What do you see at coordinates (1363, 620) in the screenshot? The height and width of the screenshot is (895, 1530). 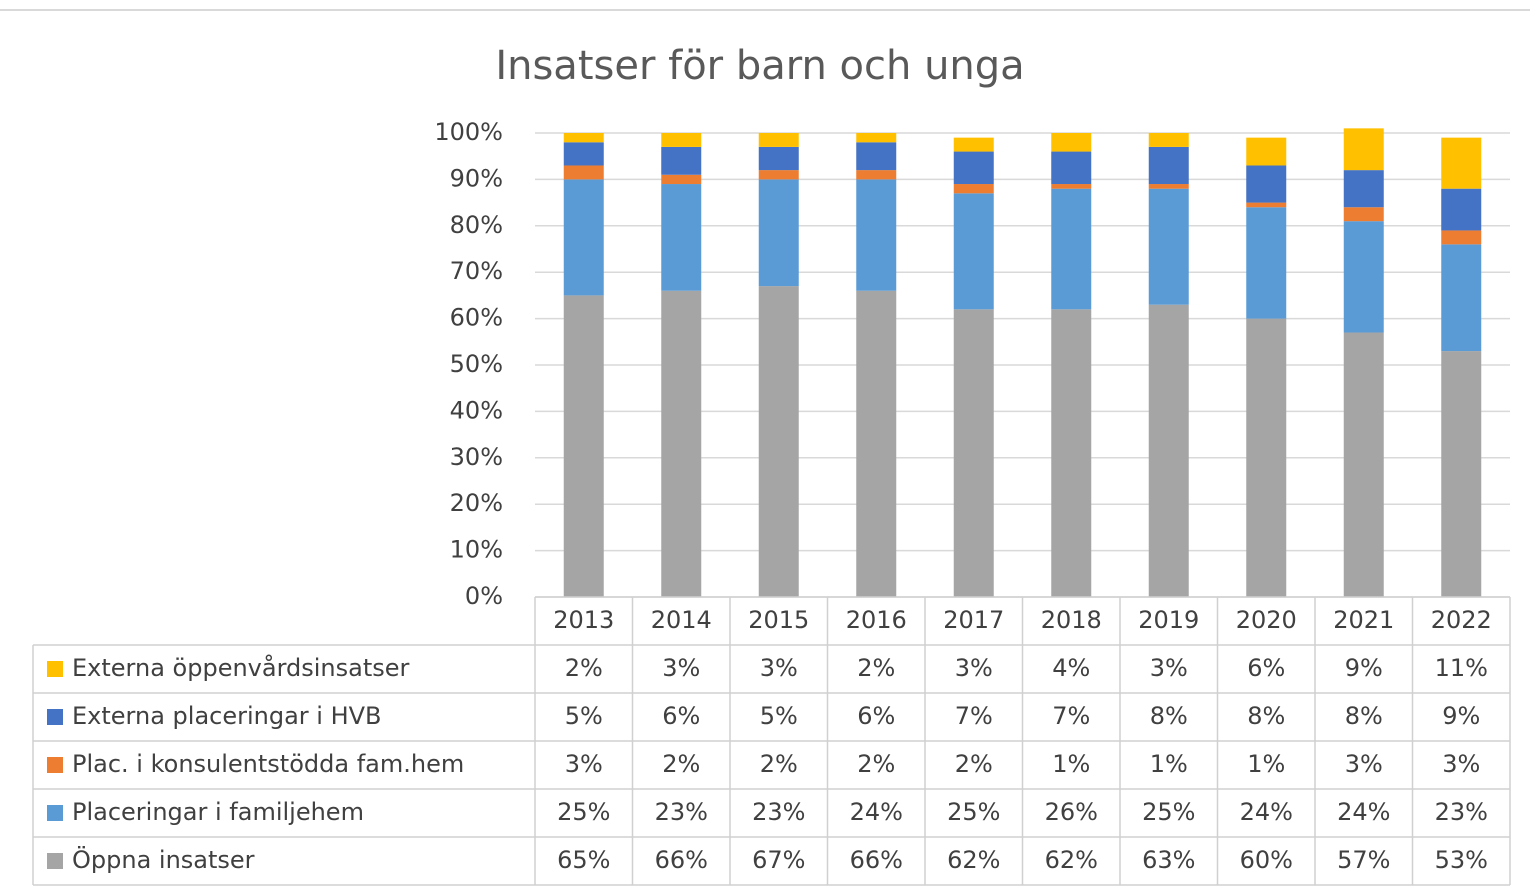 I see `x-tick-label: 2021` at bounding box center [1363, 620].